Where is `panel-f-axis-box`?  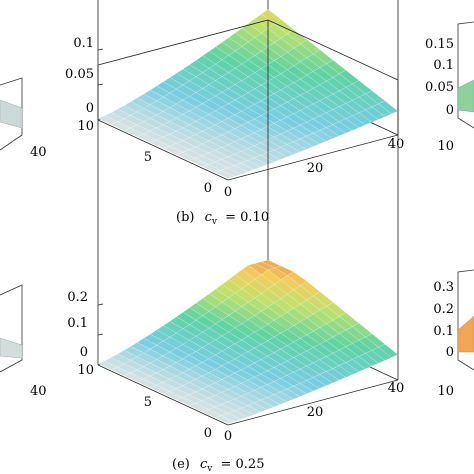
panel-f-axis-box is located at coordinates (465, 320).